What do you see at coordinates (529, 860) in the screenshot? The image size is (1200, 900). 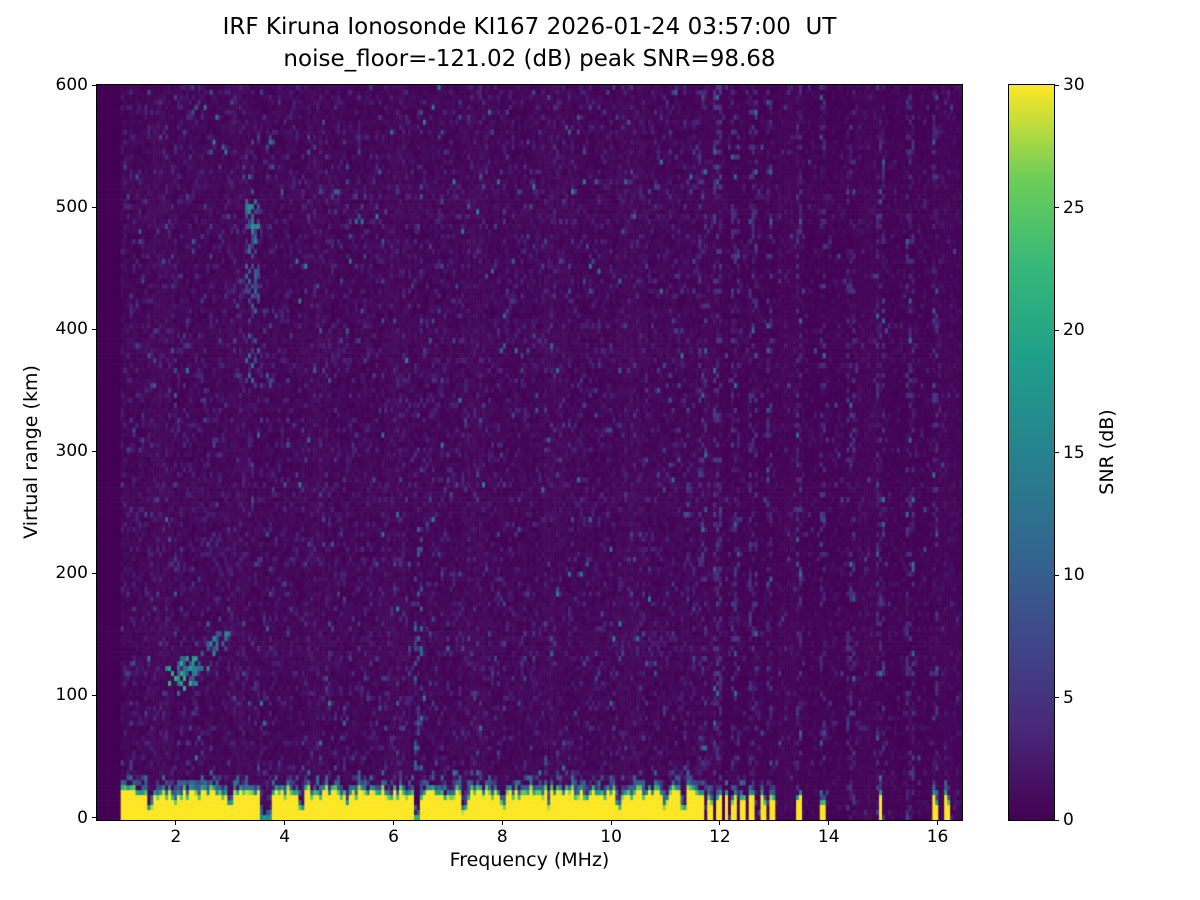 I see `x-axis-label: Frequency (MHz)` at bounding box center [529, 860].